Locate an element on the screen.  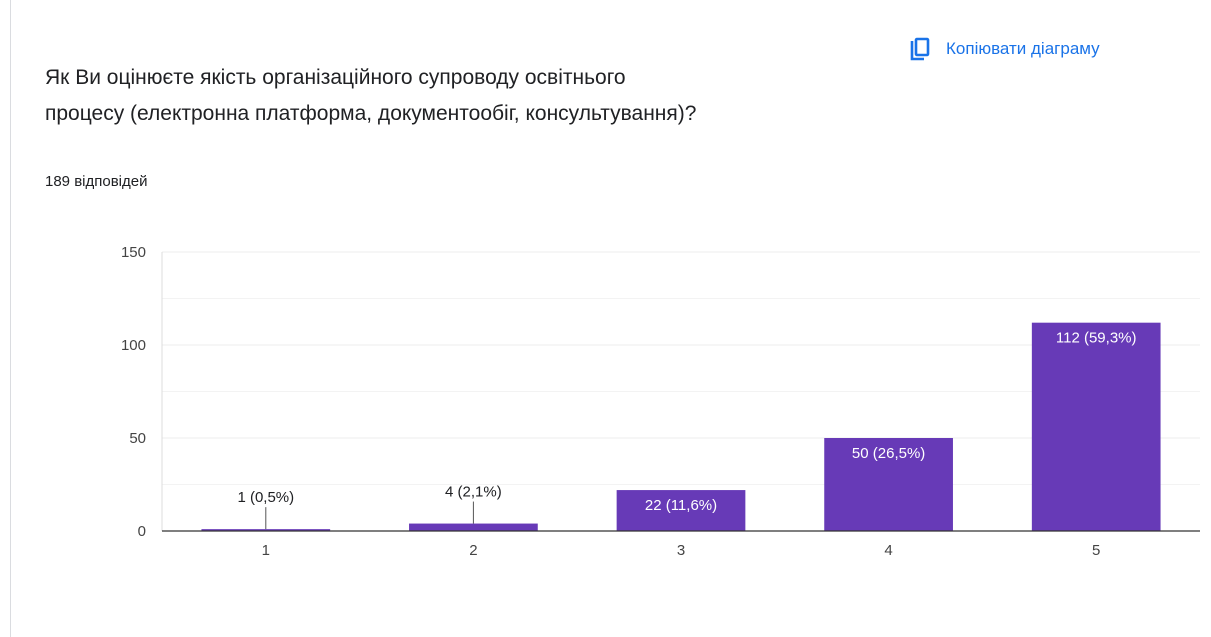
copy-icon is located at coordinates (919, 49).